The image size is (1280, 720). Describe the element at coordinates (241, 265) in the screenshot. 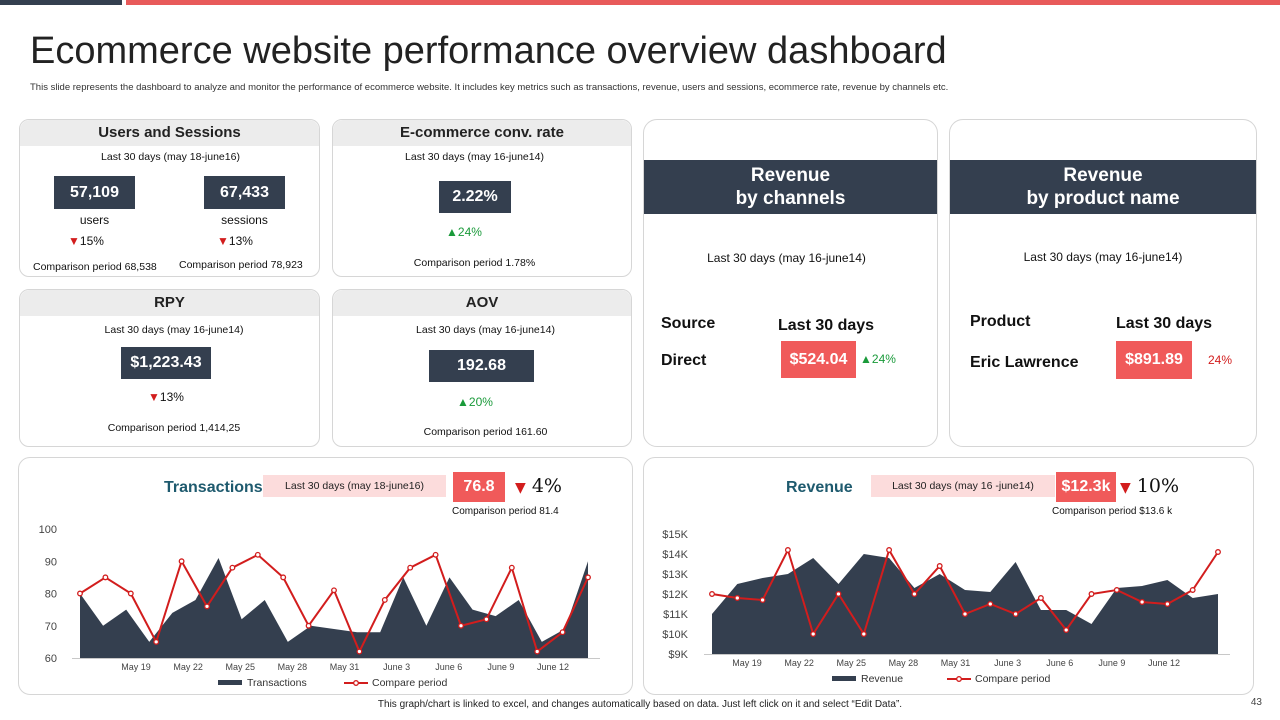

I see `sessions-comparison: Comparison period 78,923` at that location.